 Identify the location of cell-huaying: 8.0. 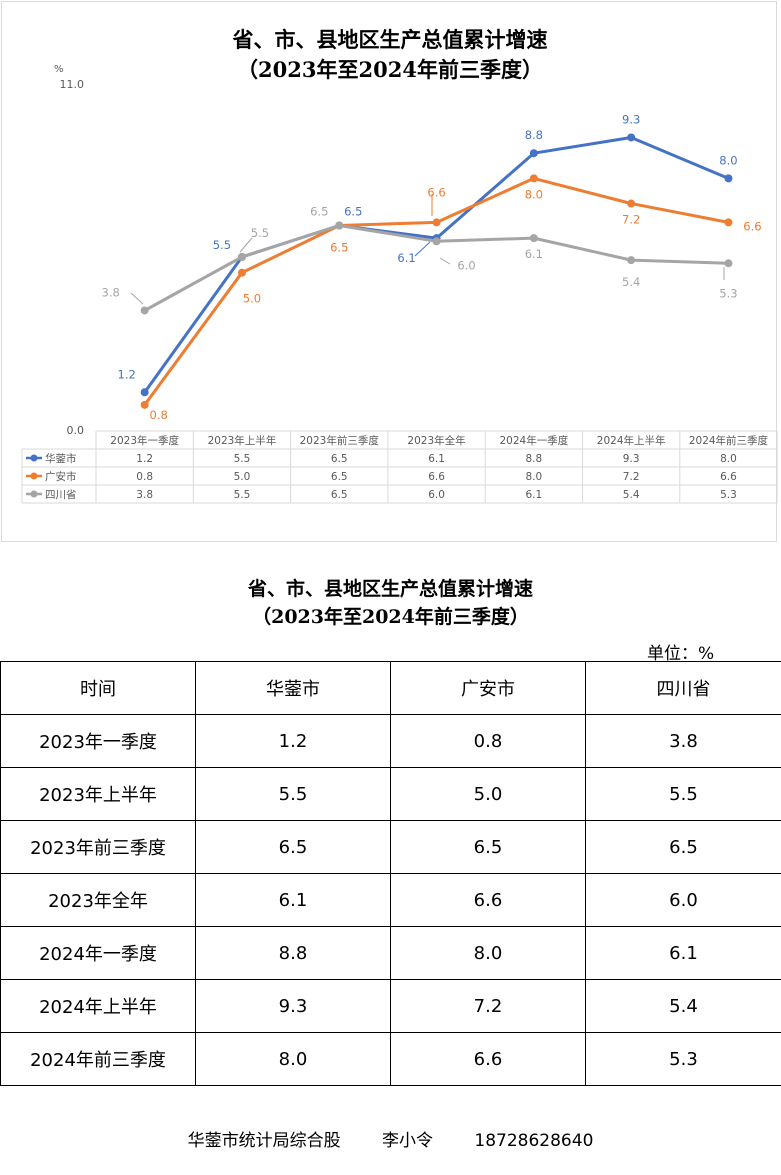
(293, 1059).